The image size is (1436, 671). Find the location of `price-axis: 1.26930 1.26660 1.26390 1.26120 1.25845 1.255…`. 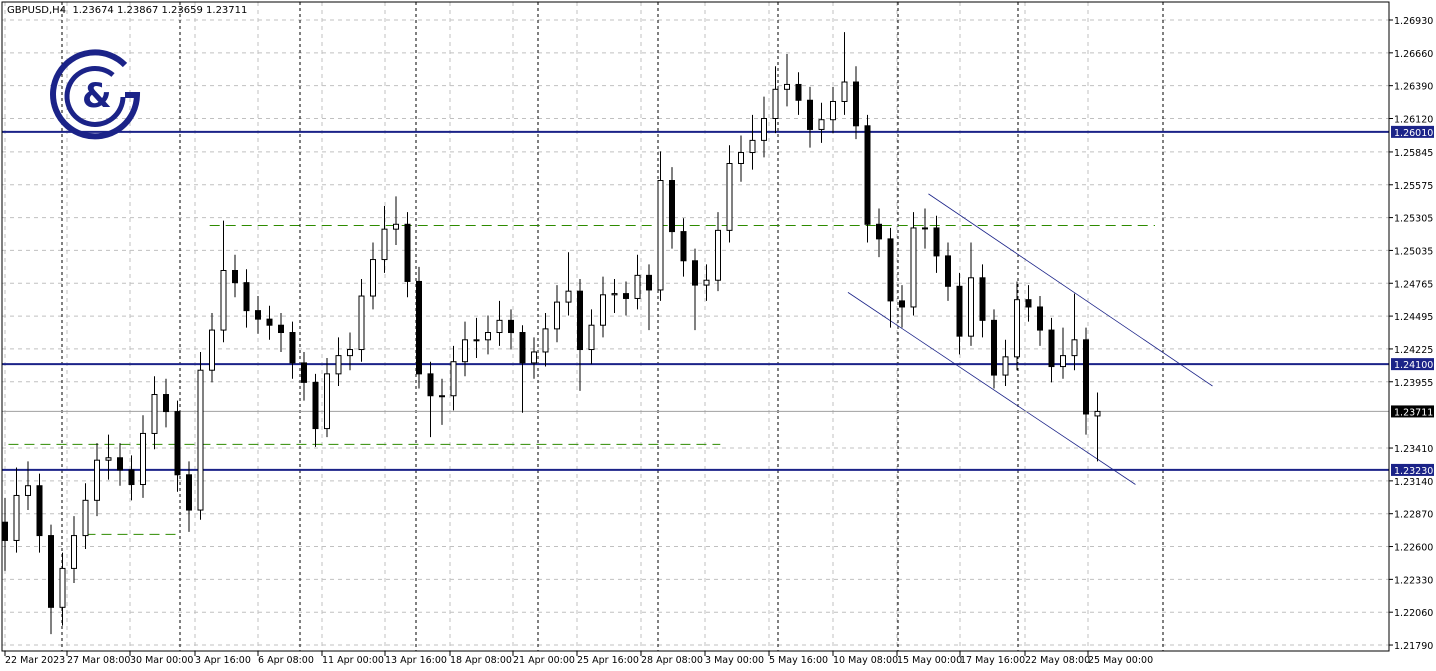

price-axis: 1.26930 1.26660 1.26390 1.26120 1.25845 1.255… is located at coordinates (1411, 334).